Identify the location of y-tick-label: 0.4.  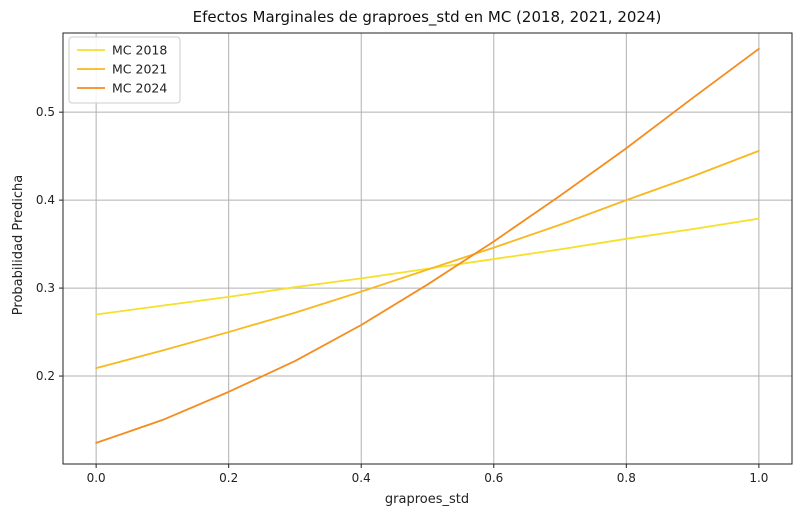
(45, 200).